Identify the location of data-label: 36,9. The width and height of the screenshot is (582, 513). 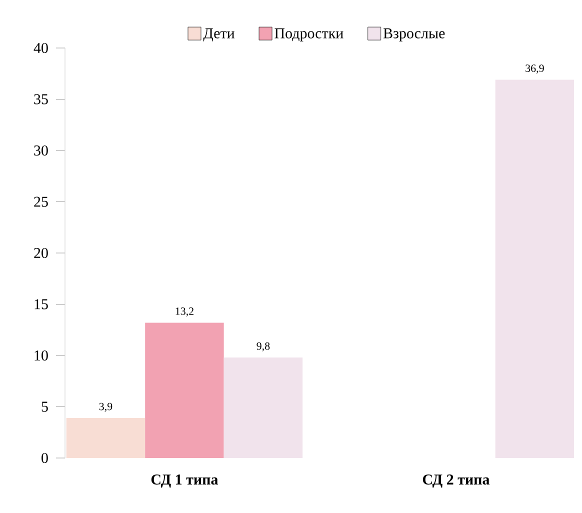
(535, 69).